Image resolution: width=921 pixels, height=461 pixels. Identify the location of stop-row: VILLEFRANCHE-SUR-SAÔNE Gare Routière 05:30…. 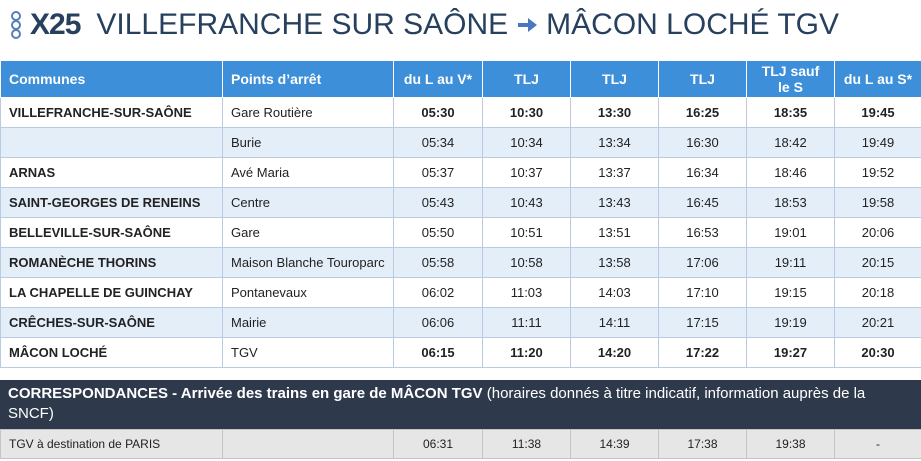
(460, 112).